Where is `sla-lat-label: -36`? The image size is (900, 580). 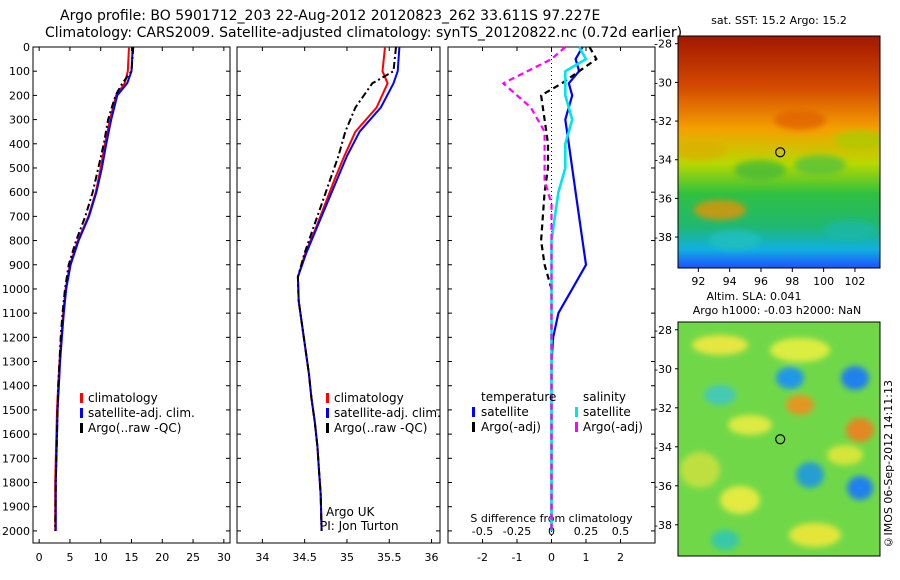
sla-lat-label: -36 is located at coordinates (663, 486).